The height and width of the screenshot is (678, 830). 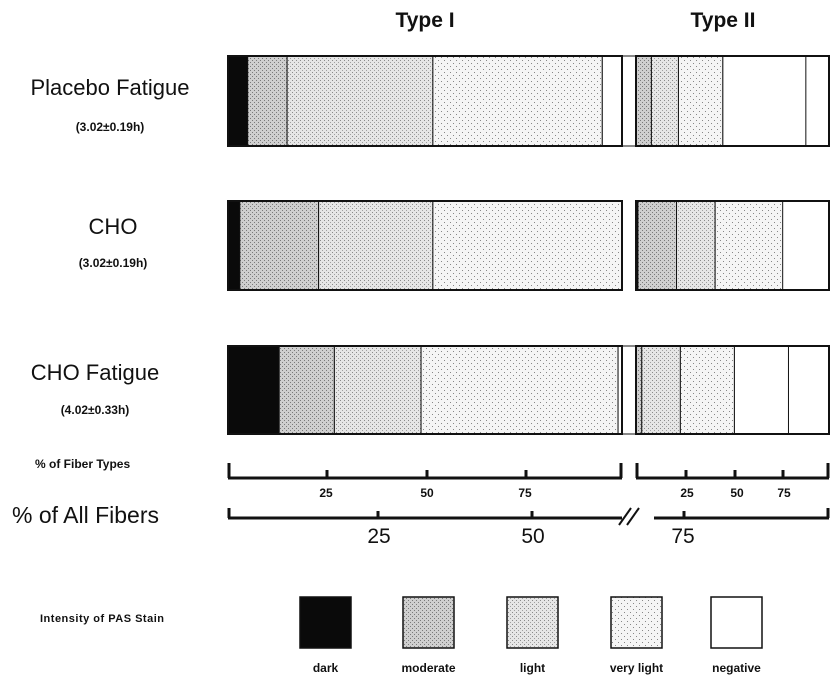 I want to click on legend-swatch-moderate, so click(x=428, y=622).